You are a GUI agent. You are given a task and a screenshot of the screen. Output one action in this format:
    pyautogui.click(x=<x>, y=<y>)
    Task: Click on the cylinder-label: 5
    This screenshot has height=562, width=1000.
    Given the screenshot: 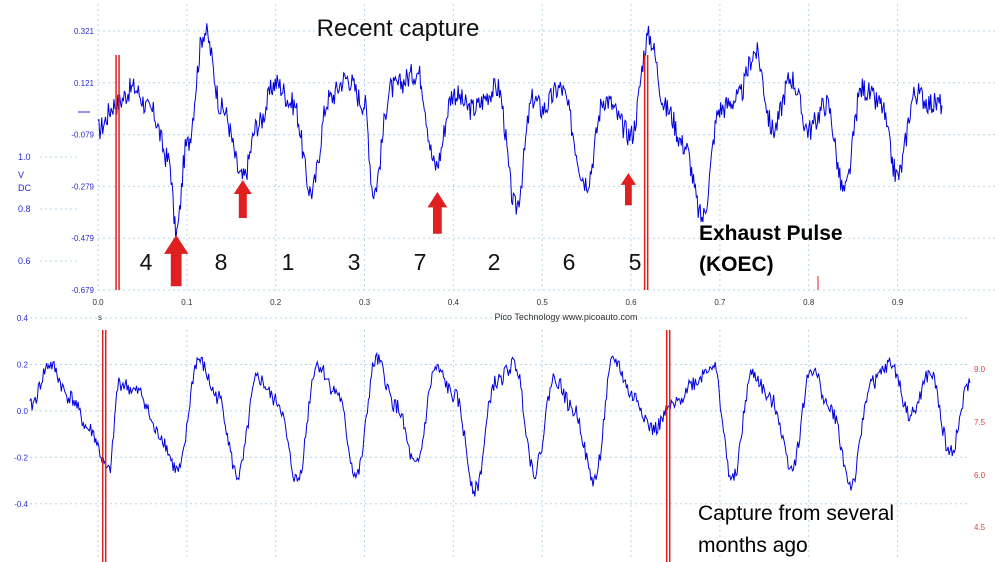 What is the action you would take?
    pyautogui.click(x=635, y=262)
    